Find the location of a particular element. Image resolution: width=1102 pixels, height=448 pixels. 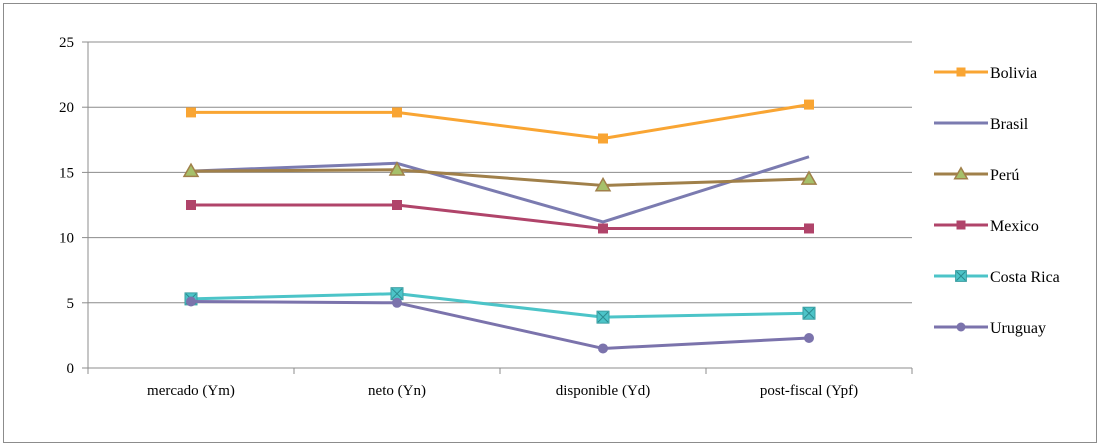

x-tick-label: disponible (Yd) is located at coordinates (603, 391).